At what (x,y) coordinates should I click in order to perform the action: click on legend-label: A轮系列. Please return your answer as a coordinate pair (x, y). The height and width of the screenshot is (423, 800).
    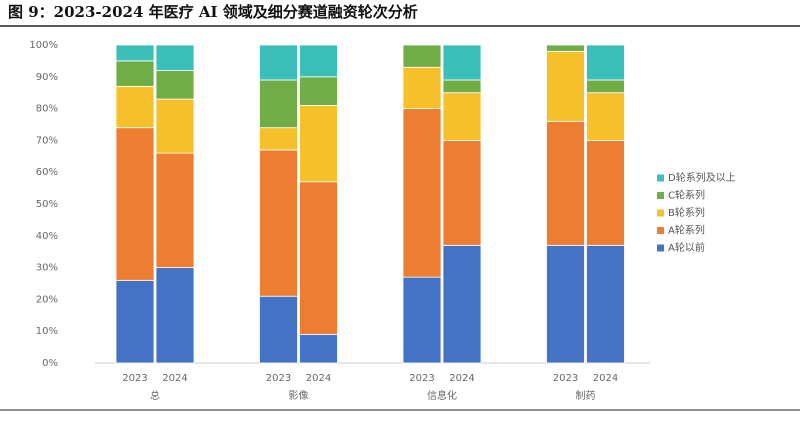
    Looking at the image, I should click on (686, 230).